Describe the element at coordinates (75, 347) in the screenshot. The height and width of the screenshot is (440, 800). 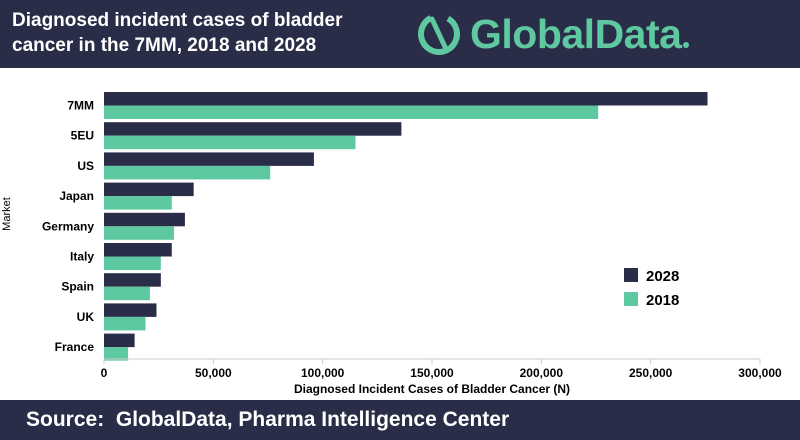
I see `category-label: France` at that location.